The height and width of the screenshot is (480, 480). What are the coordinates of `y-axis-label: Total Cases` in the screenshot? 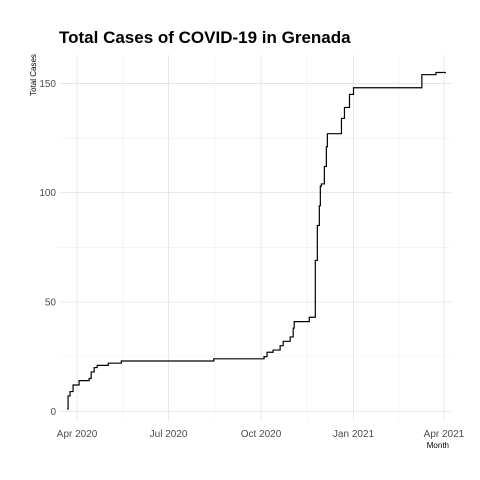 It's located at (33, 75).